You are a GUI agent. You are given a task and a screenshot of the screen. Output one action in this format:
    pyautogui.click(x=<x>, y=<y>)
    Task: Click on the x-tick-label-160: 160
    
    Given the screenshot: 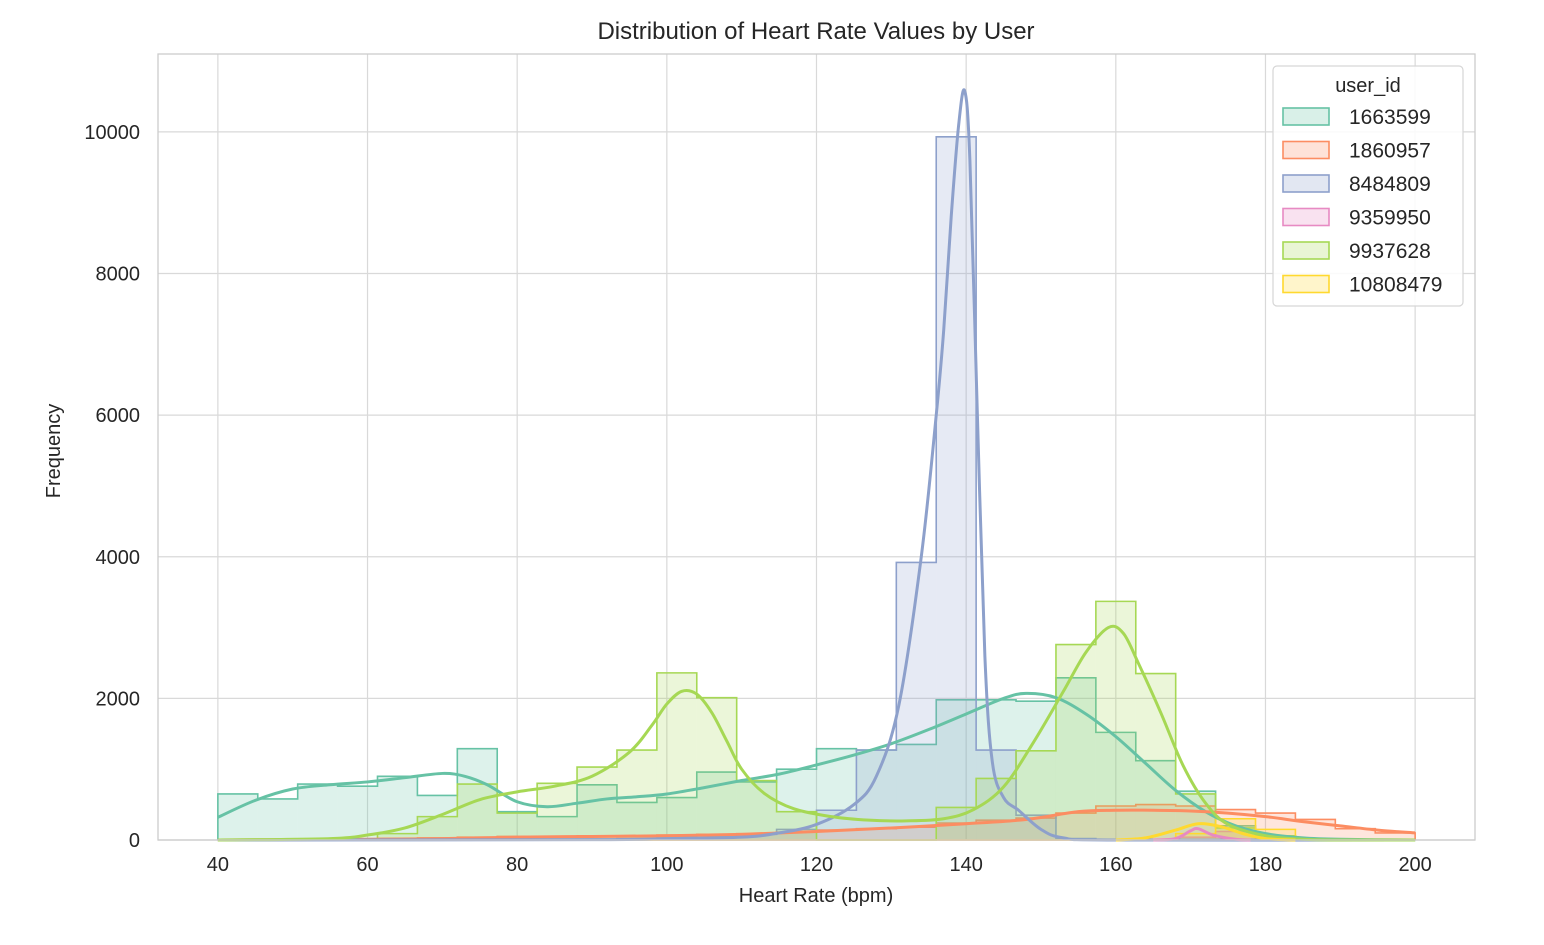 What is the action you would take?
    pyautogui.click(x=1115, y=865)
    